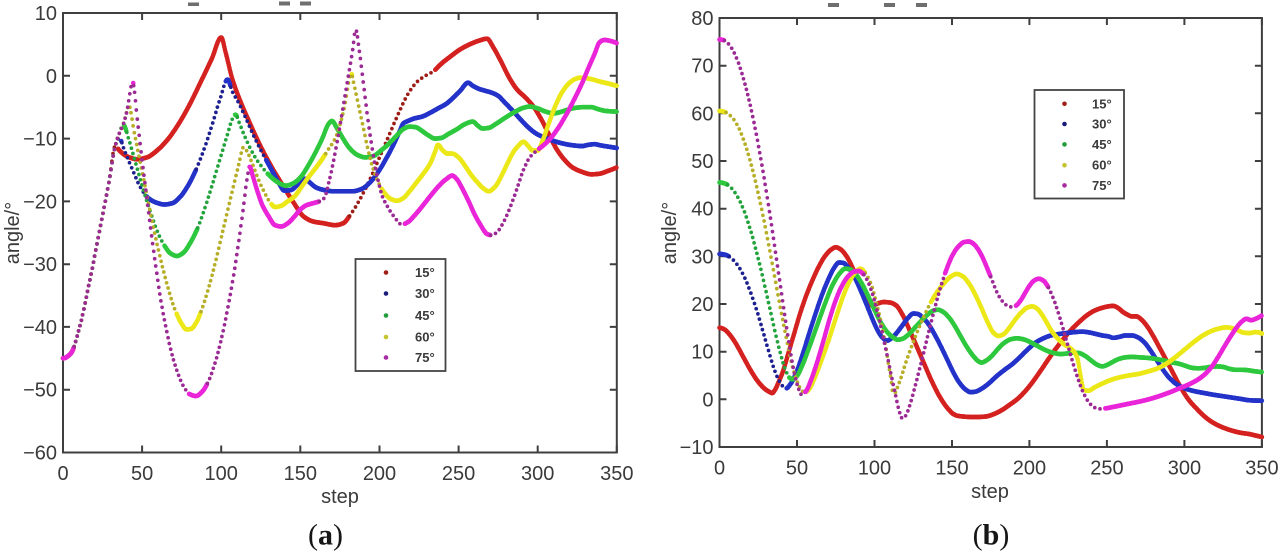 The width and height of the screenshot is (1280, 555). What do you see at coordinates (702, 257) in the screenshot?
I see `svg-text: 30` at bounding box center [702, 257].